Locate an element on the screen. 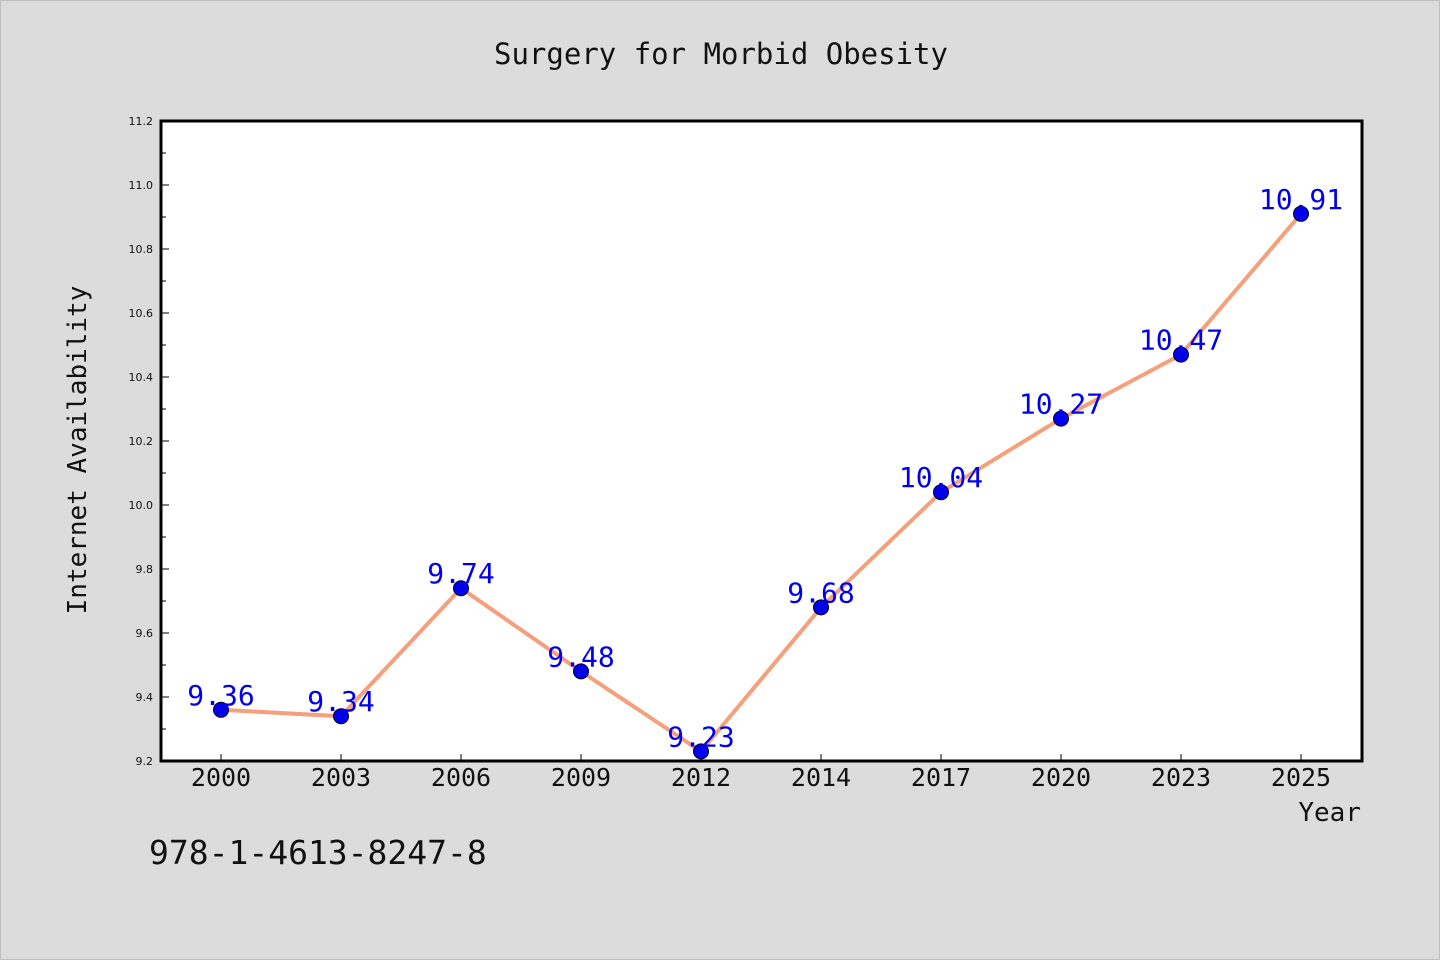 Image resolution: width=1440 pixels, height=960 pixels. data-label: 10.04 is located at coordinates (941, 477).